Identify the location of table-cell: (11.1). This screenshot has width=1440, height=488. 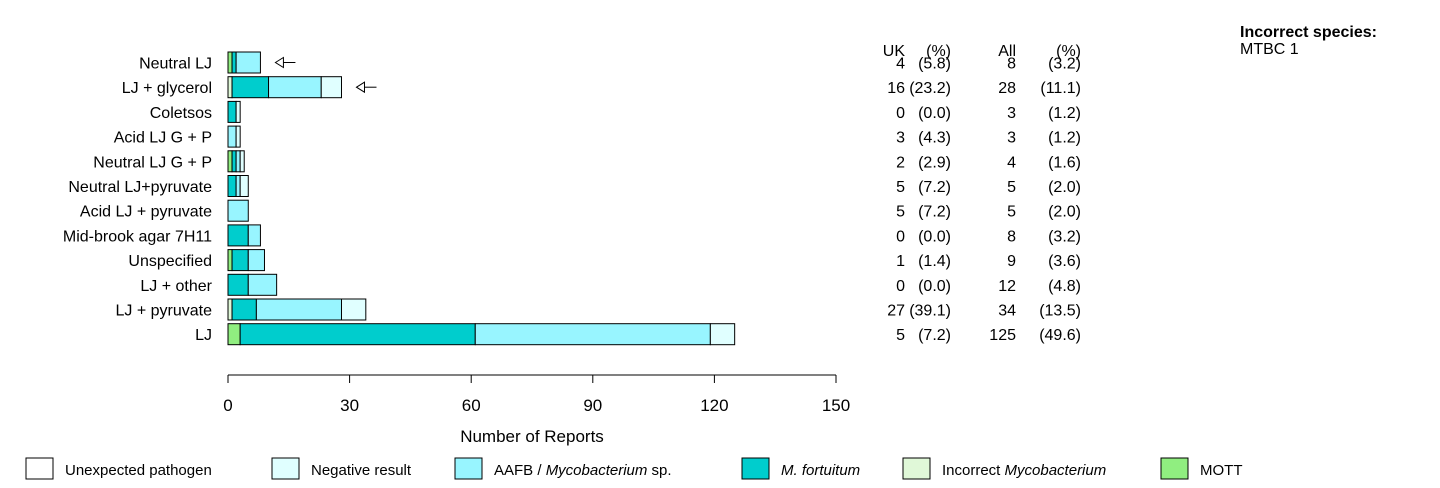
(1060, 88).